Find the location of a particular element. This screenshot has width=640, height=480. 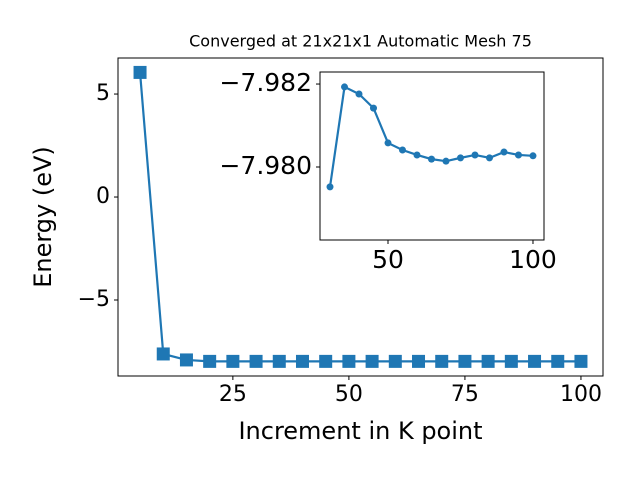

y-tick-label: 0 is located at coordinates (103, 196).